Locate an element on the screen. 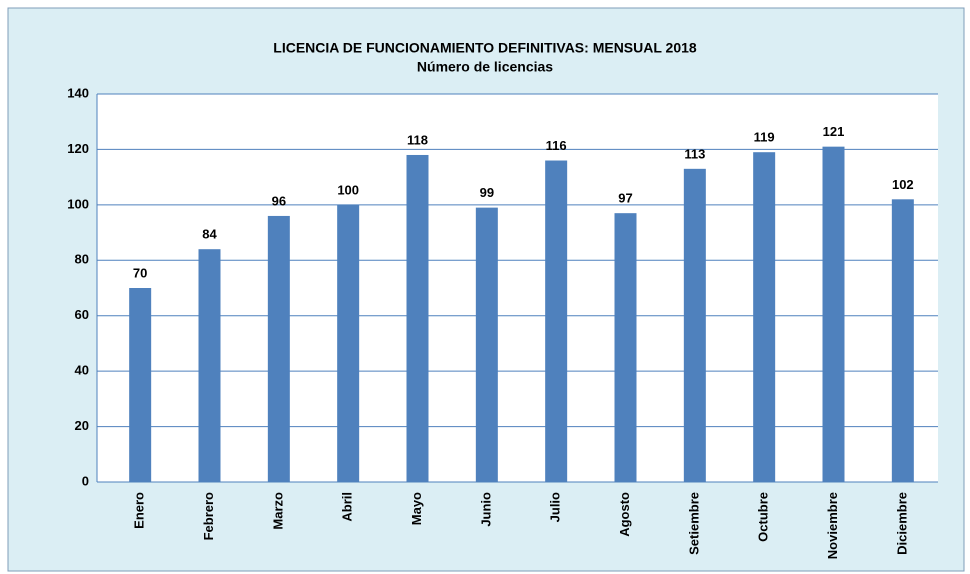 Image resolution: width=970 pixels, height=574 pixels. x-tick-label: Octubre is located at coordinates (763, 517).